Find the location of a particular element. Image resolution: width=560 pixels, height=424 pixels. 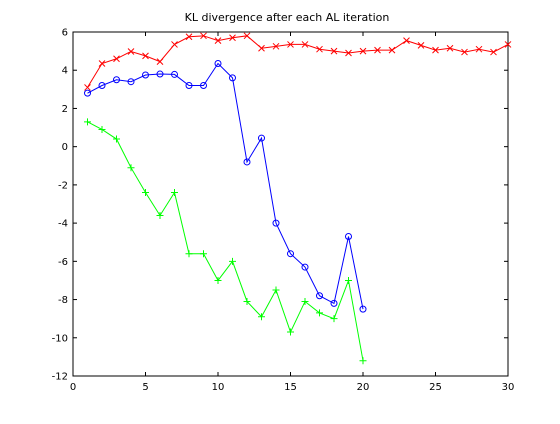

x-tick-label: 5 is located at coordinates (145, 387).